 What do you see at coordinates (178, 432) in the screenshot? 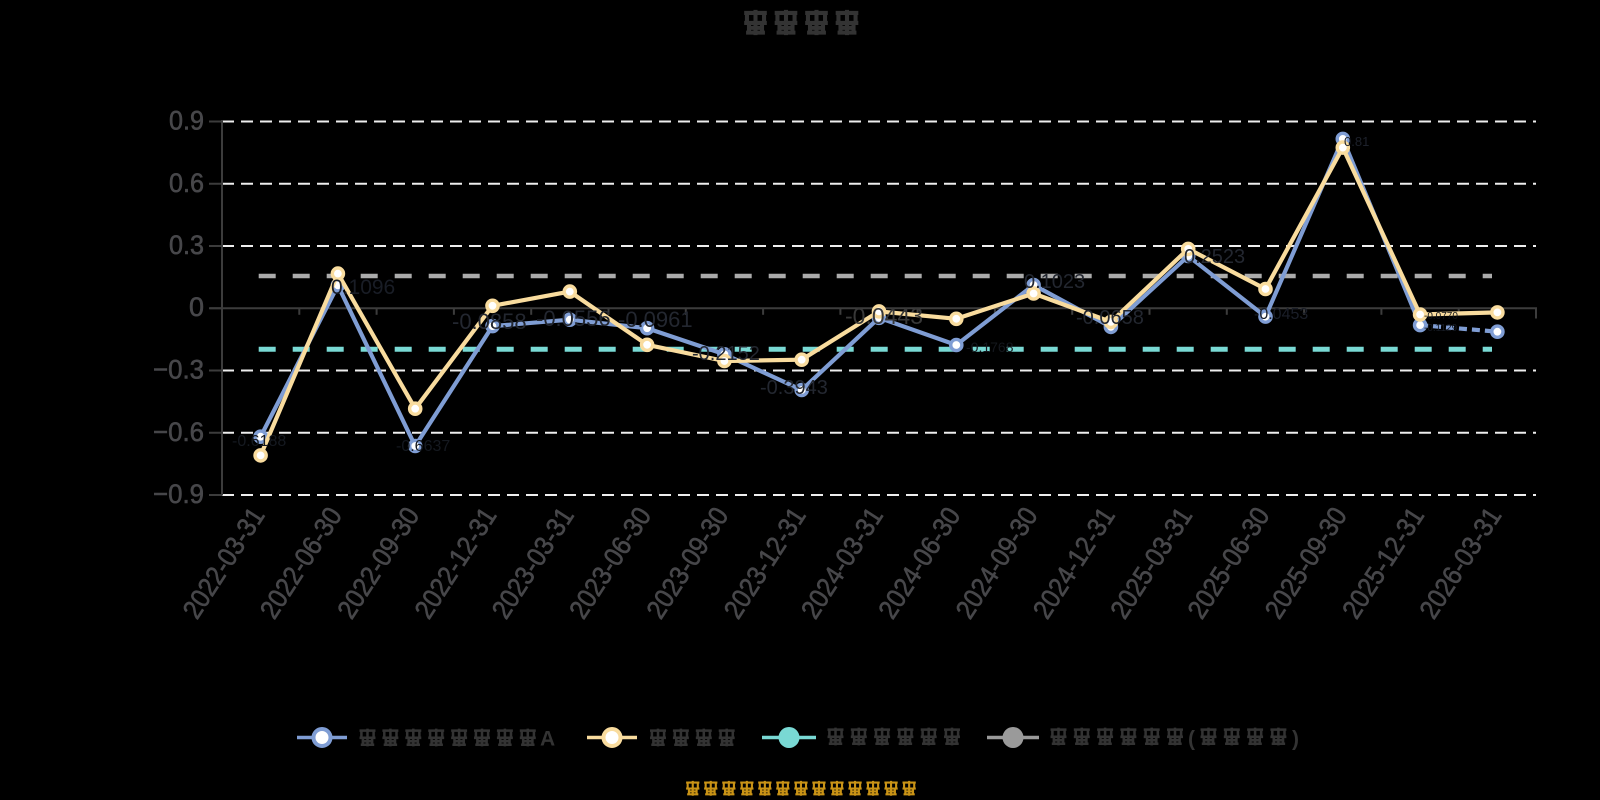
I see `svg-text: −0.6` at bounding box center [178, 432].